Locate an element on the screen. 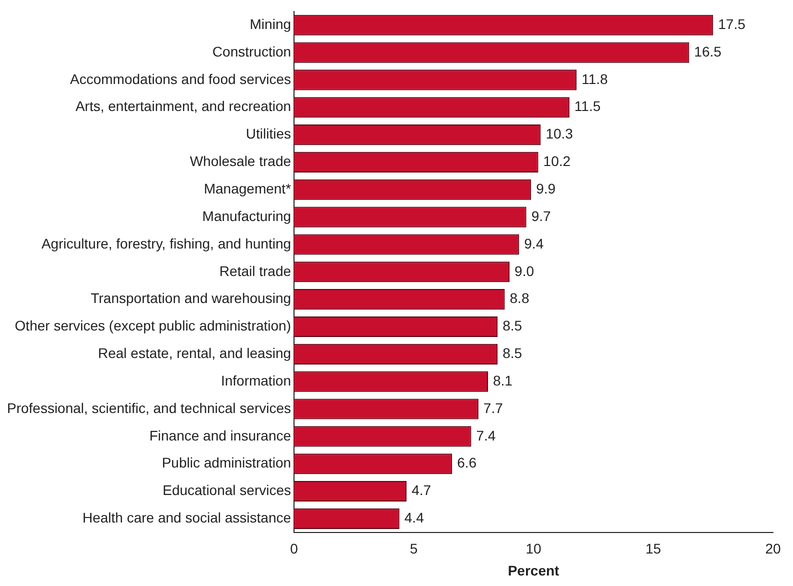 This screenshot has height=586, width=793. y-tick-label: Mining is located at coordinates (271, 24).